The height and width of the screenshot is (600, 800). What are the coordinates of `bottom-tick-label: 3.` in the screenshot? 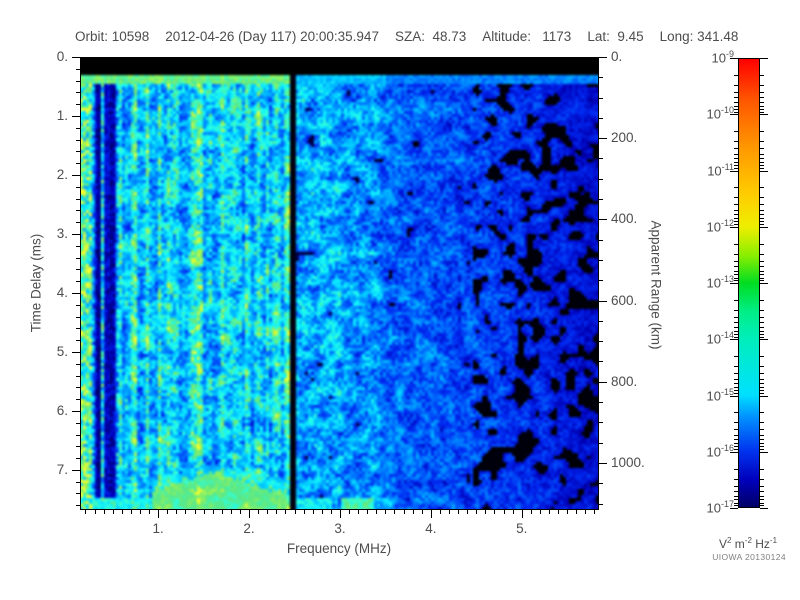 It's located at (340, 528).